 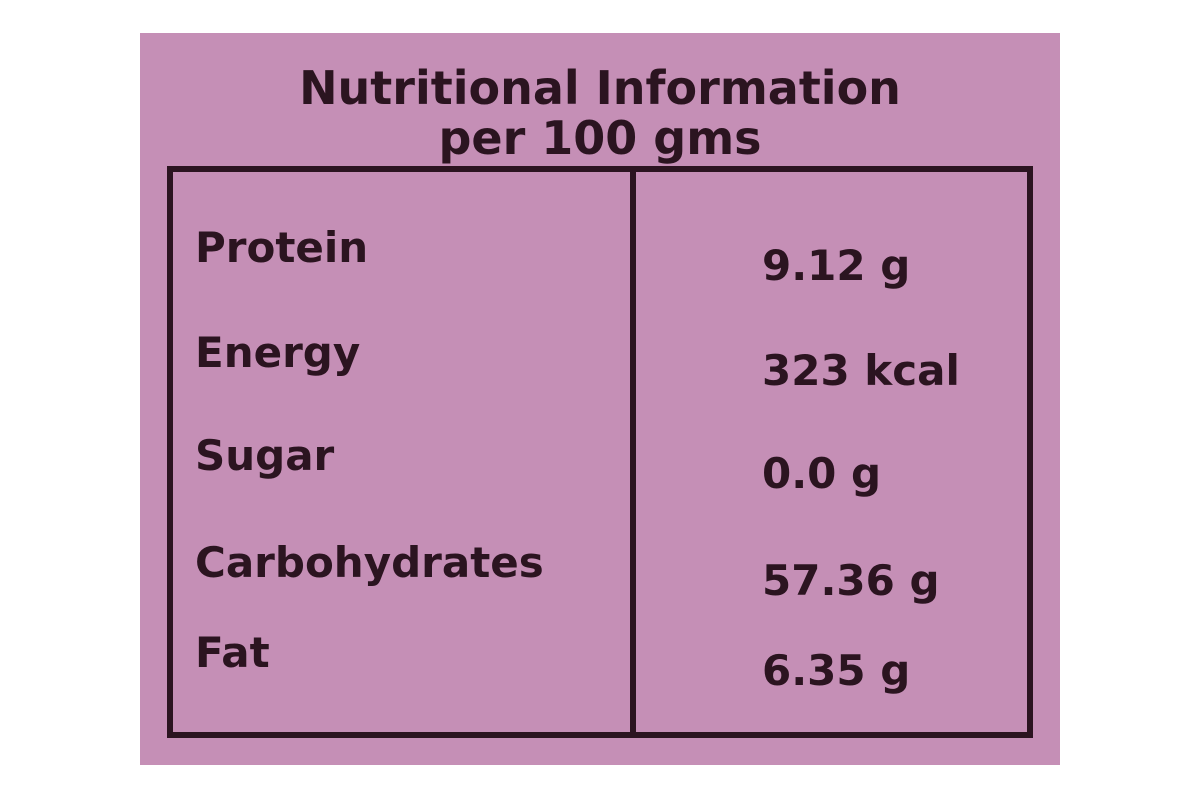 What do you see at coordinates (861, 370) in the screenshot?
I see `nutrient-value: 323 kcal` at bounding box center [861, 370].